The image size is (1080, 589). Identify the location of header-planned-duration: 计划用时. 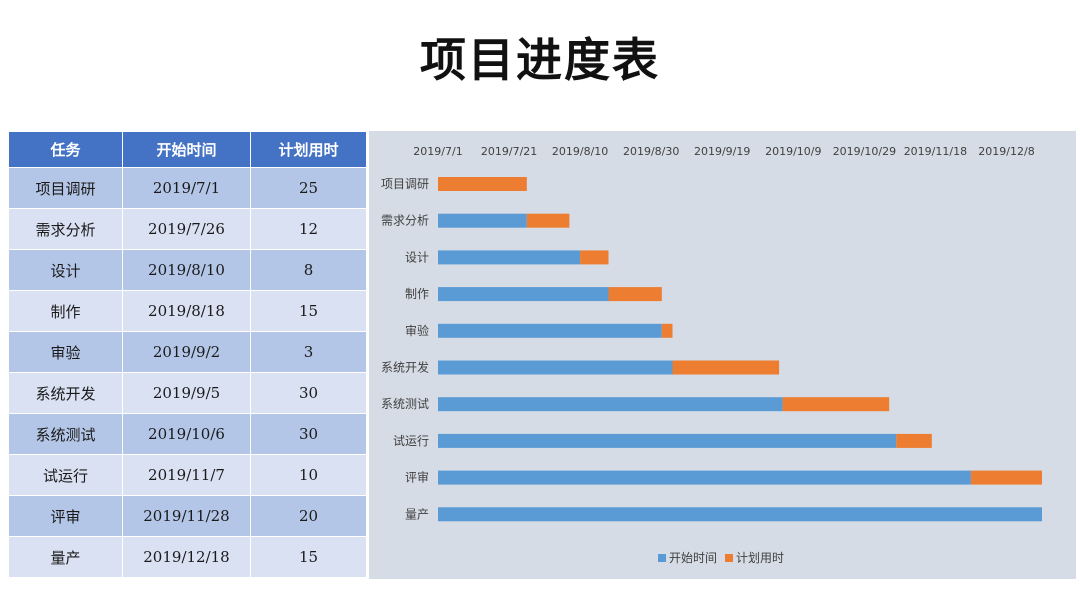
(308, 149).